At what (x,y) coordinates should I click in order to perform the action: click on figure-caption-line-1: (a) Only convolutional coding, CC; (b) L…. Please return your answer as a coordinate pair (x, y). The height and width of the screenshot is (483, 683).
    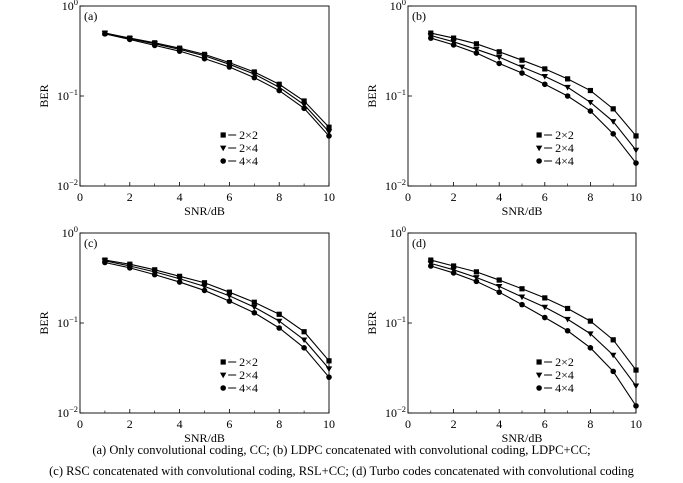
    Looking at the image, I should click on (341, 450).